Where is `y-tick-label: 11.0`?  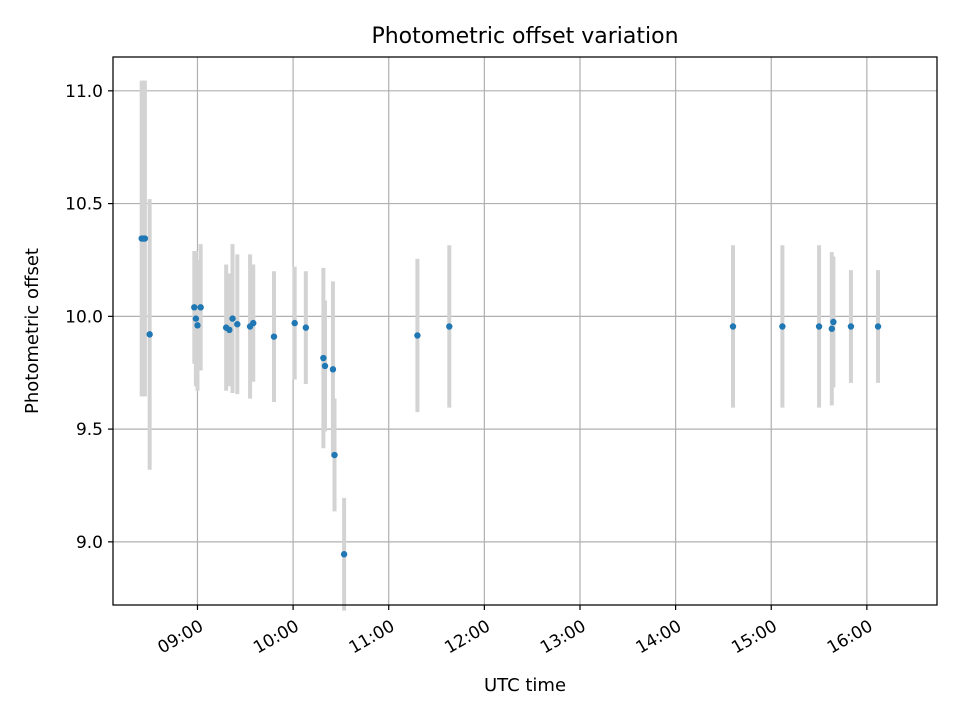
y-tick-label: 11.0 is located at coordinates (84, 92).